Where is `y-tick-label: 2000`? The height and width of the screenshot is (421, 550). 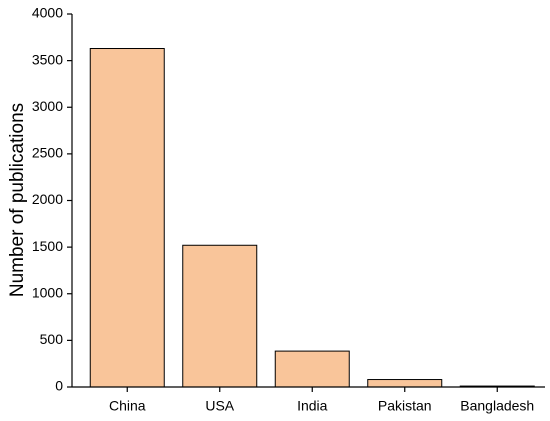
y-tick-label: 2000 is located at coordinates (47, 199).